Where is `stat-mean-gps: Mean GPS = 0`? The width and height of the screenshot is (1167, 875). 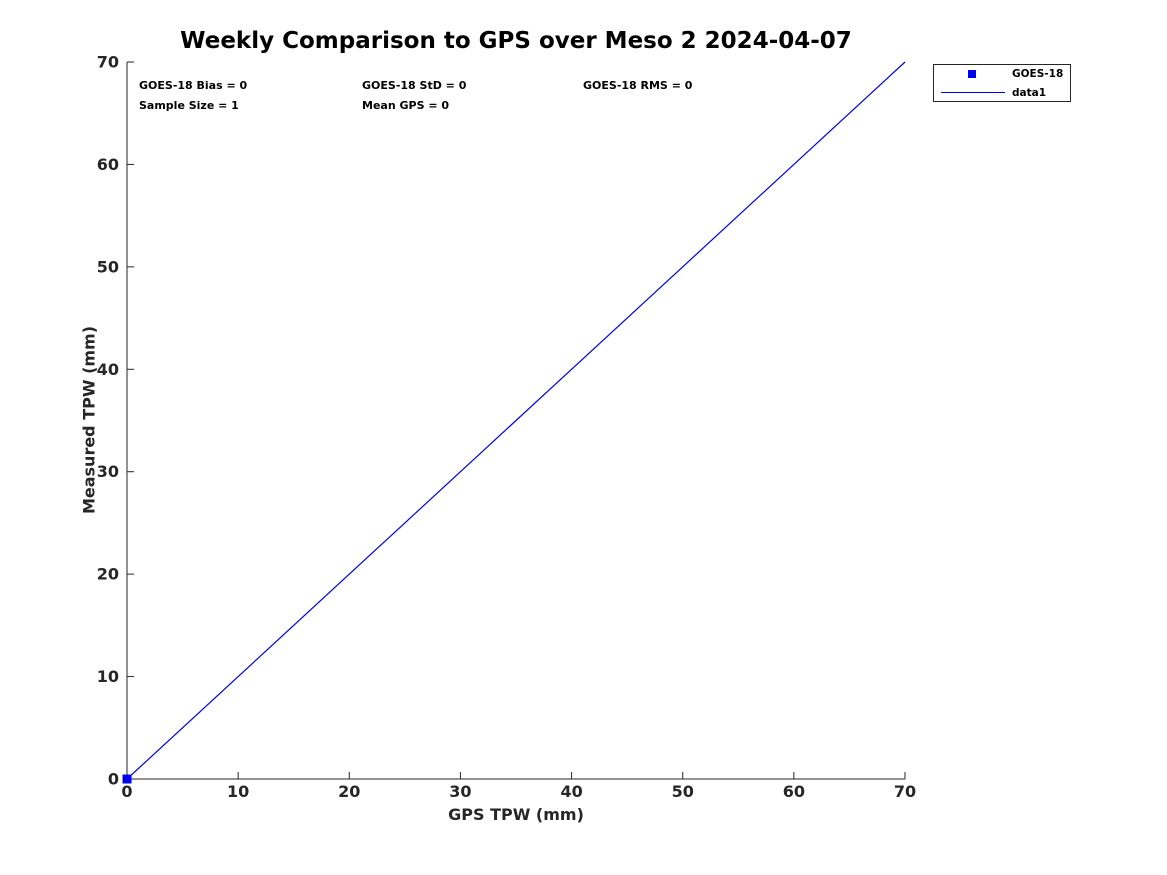 stat-mean-gps: Mean GPS = 0 is located at coordinates (406, 105).